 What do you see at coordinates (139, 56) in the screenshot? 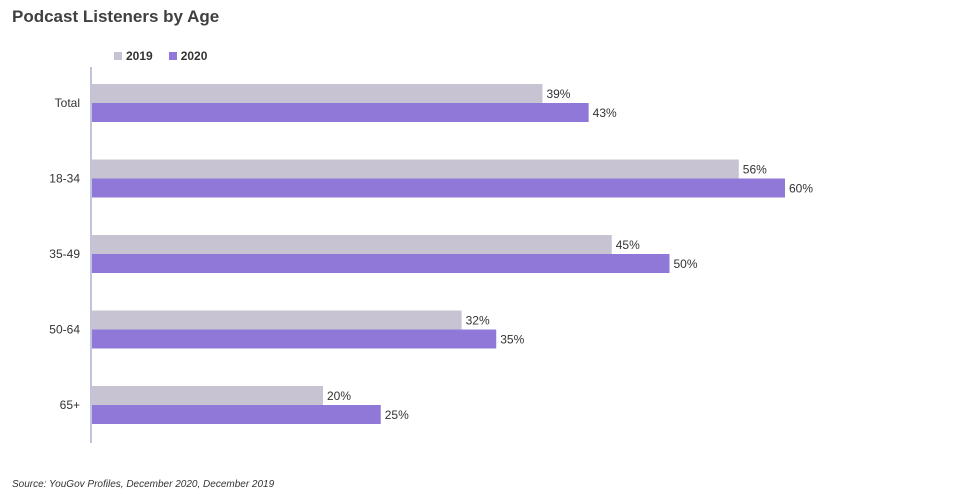
I see `legend-label-2019: 2019` at bounding box center [139, 56].